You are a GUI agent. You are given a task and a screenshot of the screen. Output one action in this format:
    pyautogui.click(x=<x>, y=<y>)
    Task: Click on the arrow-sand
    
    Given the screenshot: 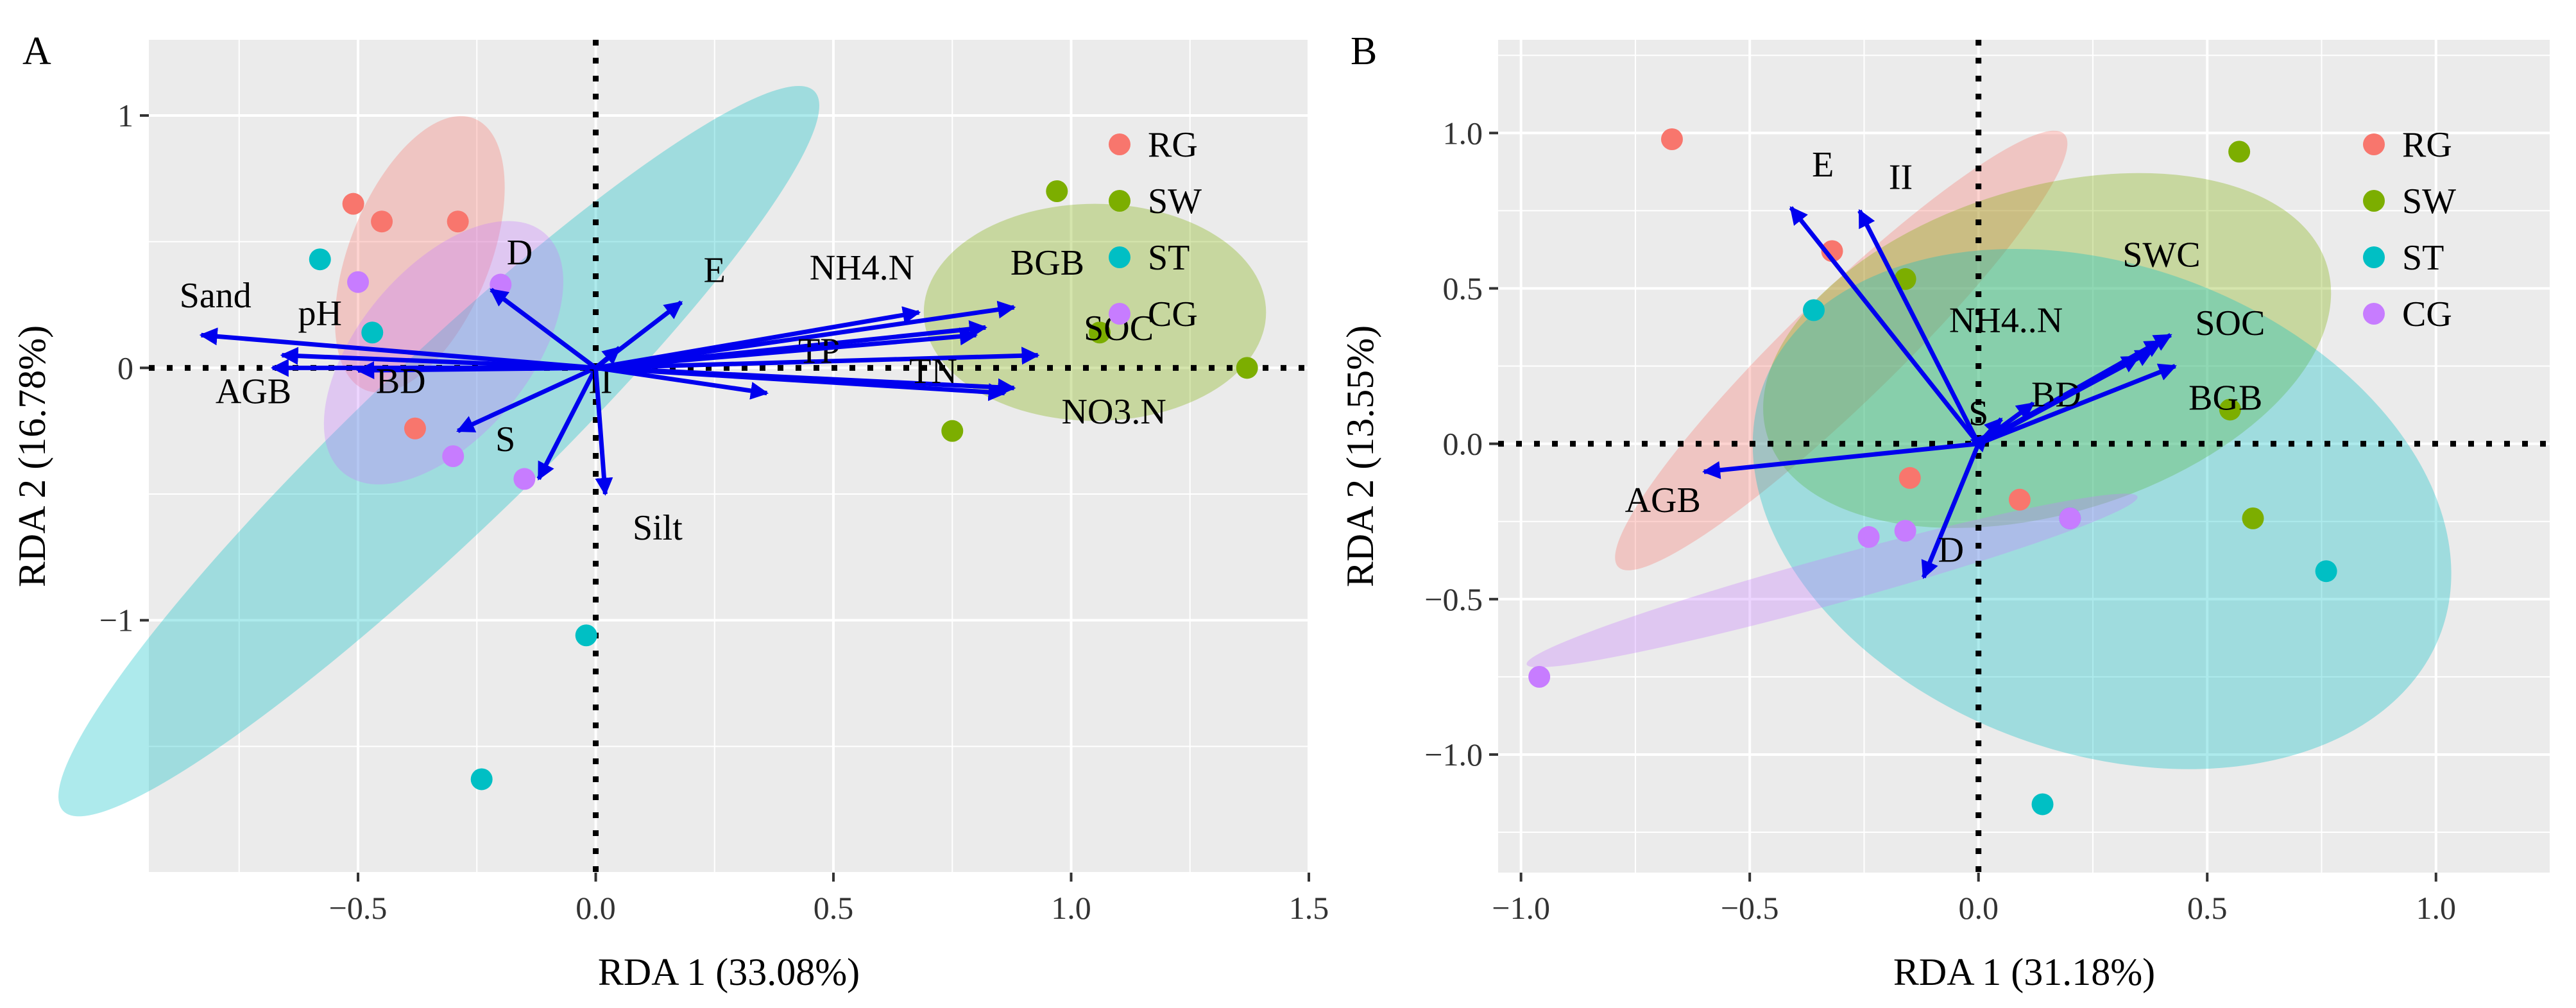 What is the action you would take?
    pyautogui.click(x=397, y=348)
    